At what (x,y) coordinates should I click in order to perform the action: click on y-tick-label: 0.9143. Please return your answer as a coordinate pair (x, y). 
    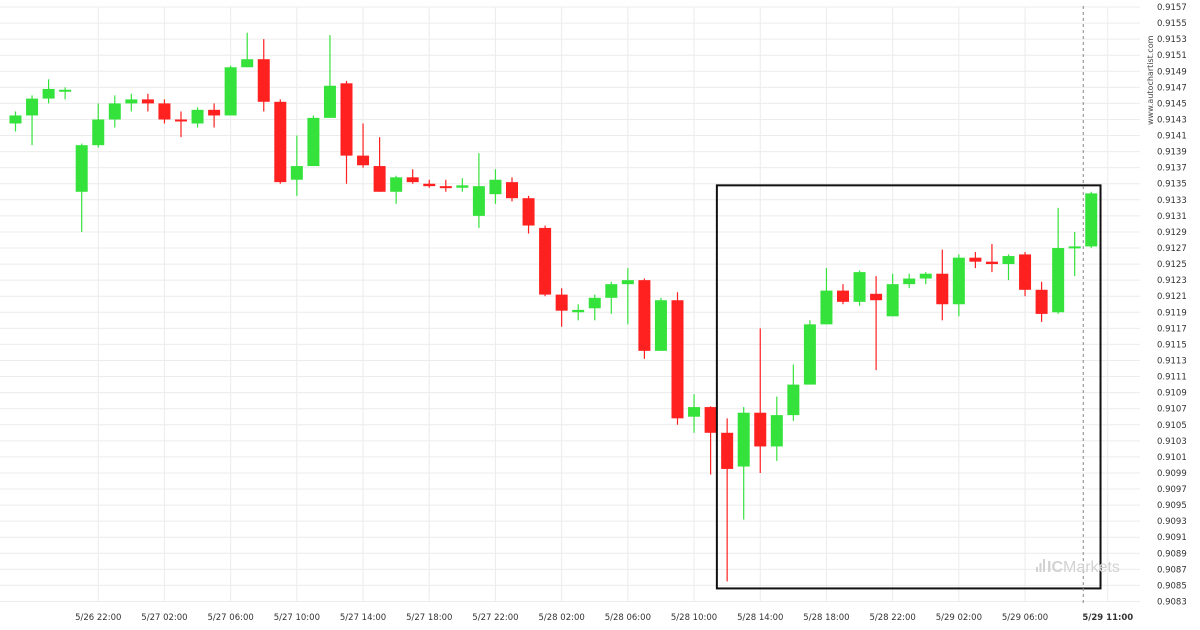
    Looking at the image, I should click on (1172, 120).